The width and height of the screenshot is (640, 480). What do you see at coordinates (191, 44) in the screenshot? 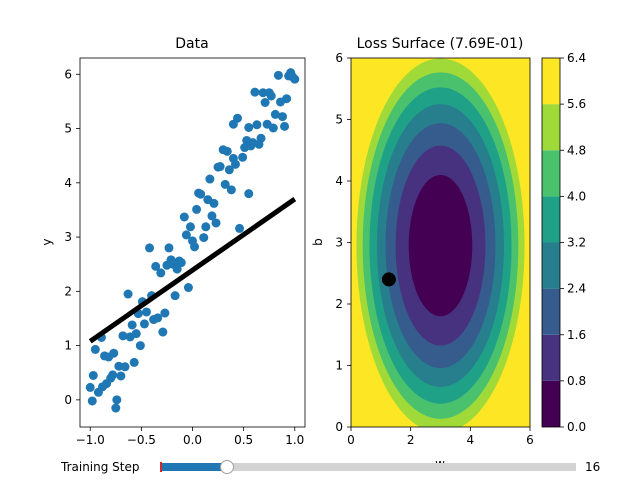
I see `data-chart-title: Data` at bounding box center [191, 44].